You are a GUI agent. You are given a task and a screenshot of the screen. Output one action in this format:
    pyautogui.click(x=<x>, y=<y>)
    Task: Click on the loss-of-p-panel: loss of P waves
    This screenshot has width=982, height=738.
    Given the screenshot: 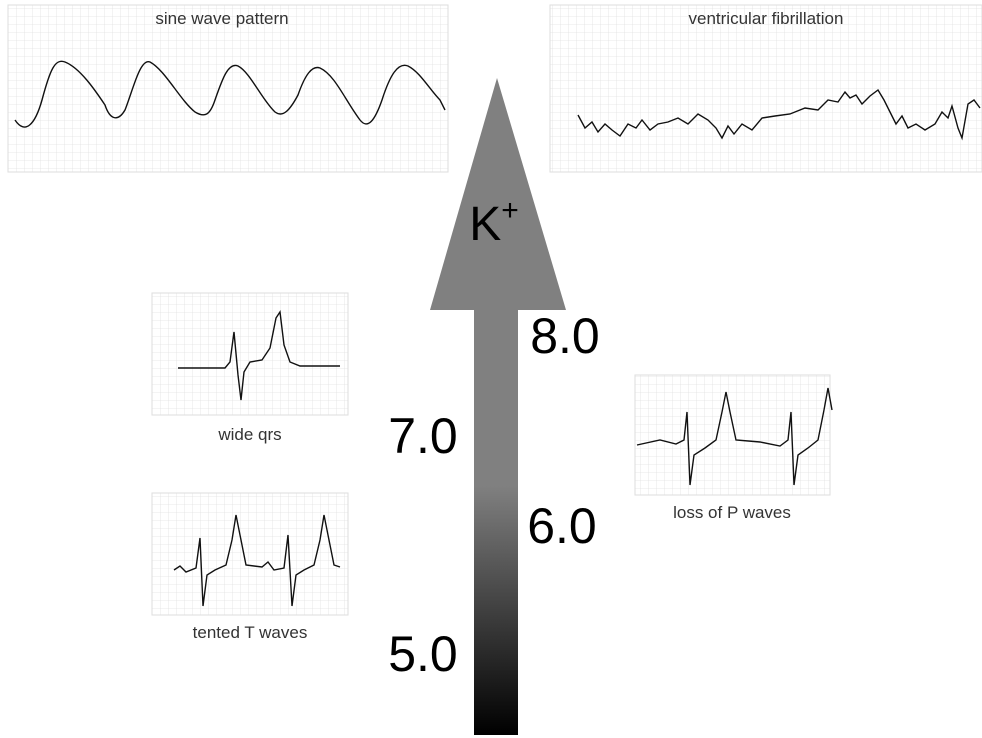 What is the action you would take?
    pyautogui.click(x=733, y=448)
    